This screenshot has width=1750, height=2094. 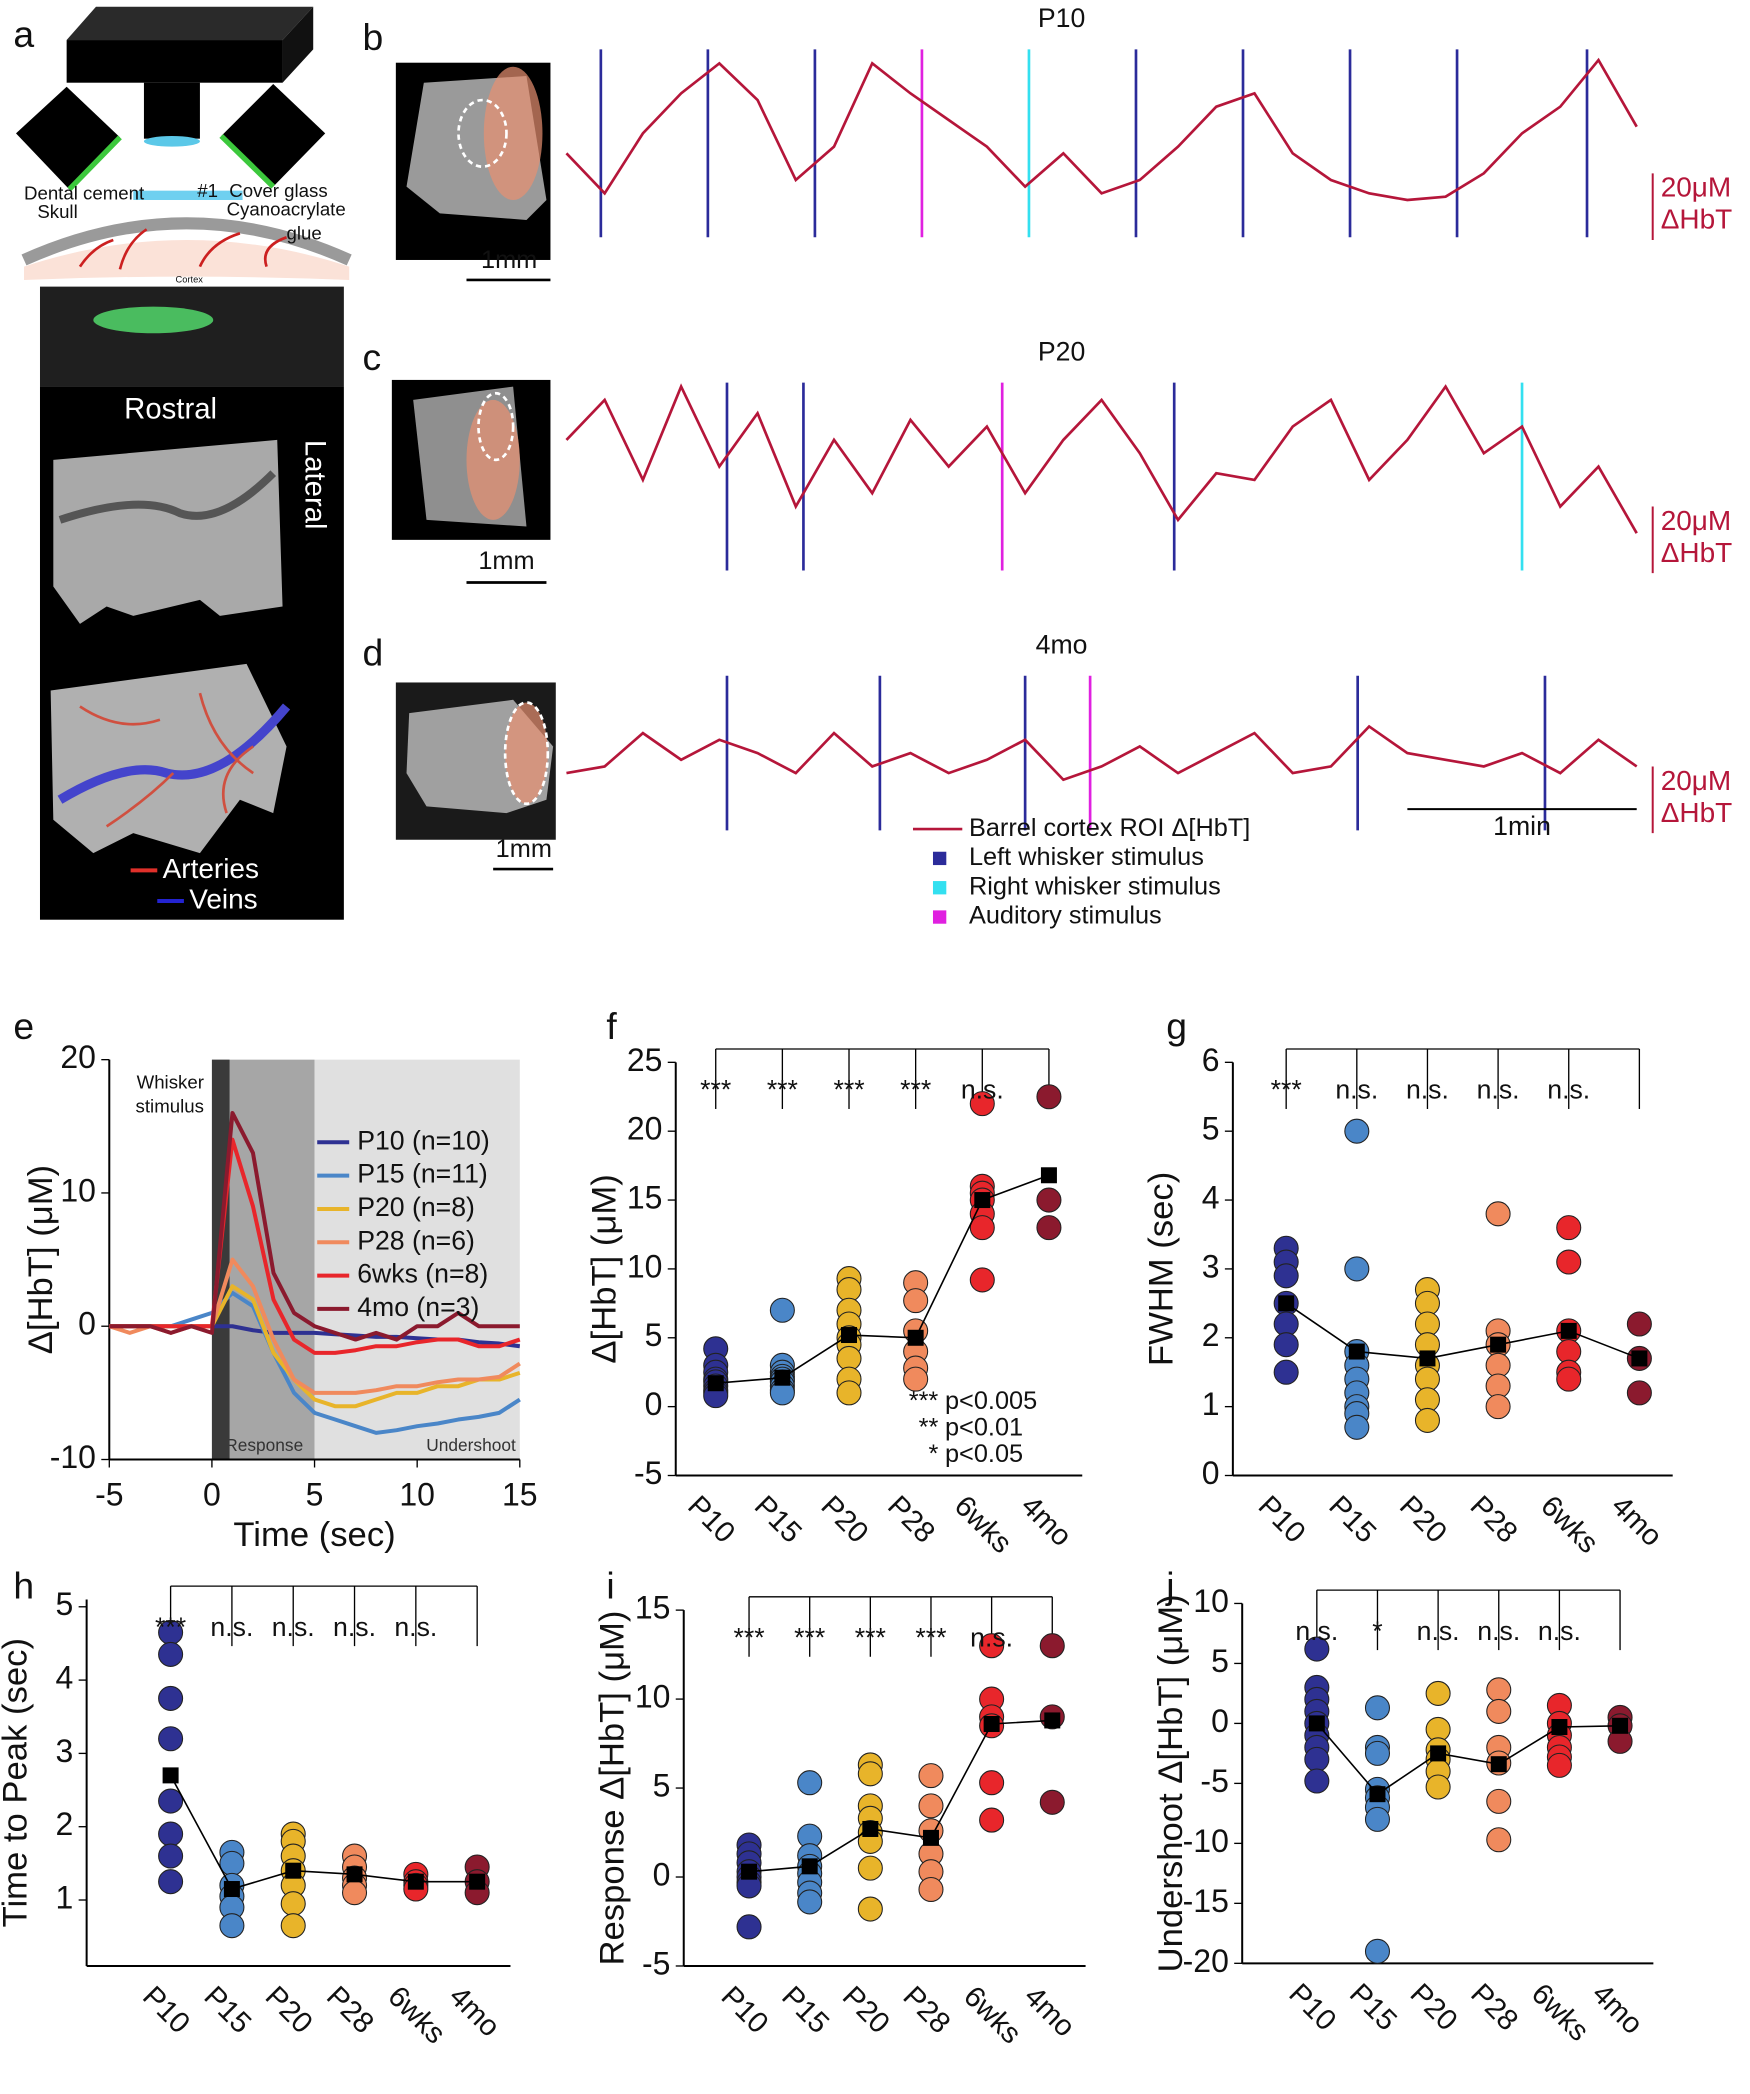 I want to click on y-tick-label: 2, so click(x=65, y=1824).